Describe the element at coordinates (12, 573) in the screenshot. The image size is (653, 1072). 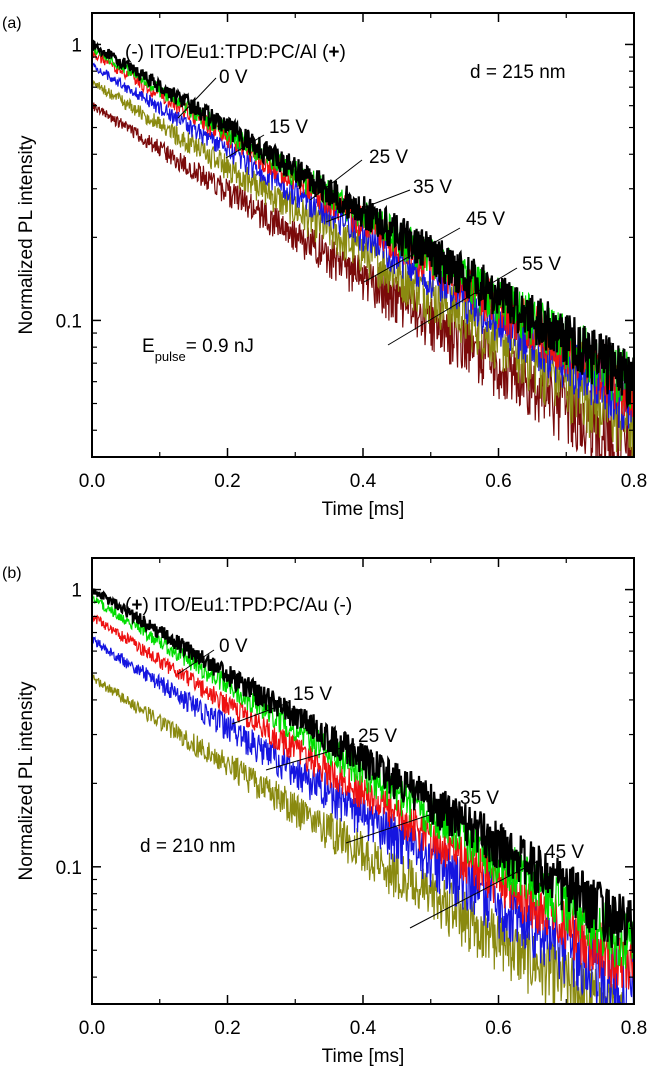
I see `panel-label: (b)` at that location.